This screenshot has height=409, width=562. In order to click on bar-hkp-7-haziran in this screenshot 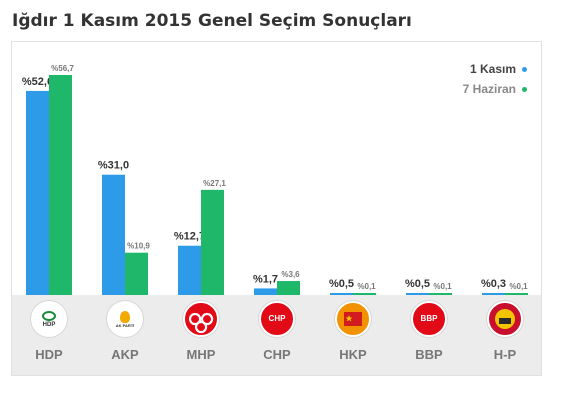, I will do `click(364, 294)`.